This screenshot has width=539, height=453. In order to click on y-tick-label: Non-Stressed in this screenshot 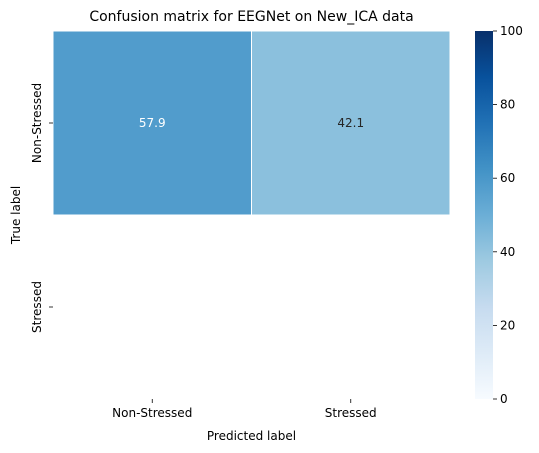, I will do `click(37, 123)`.